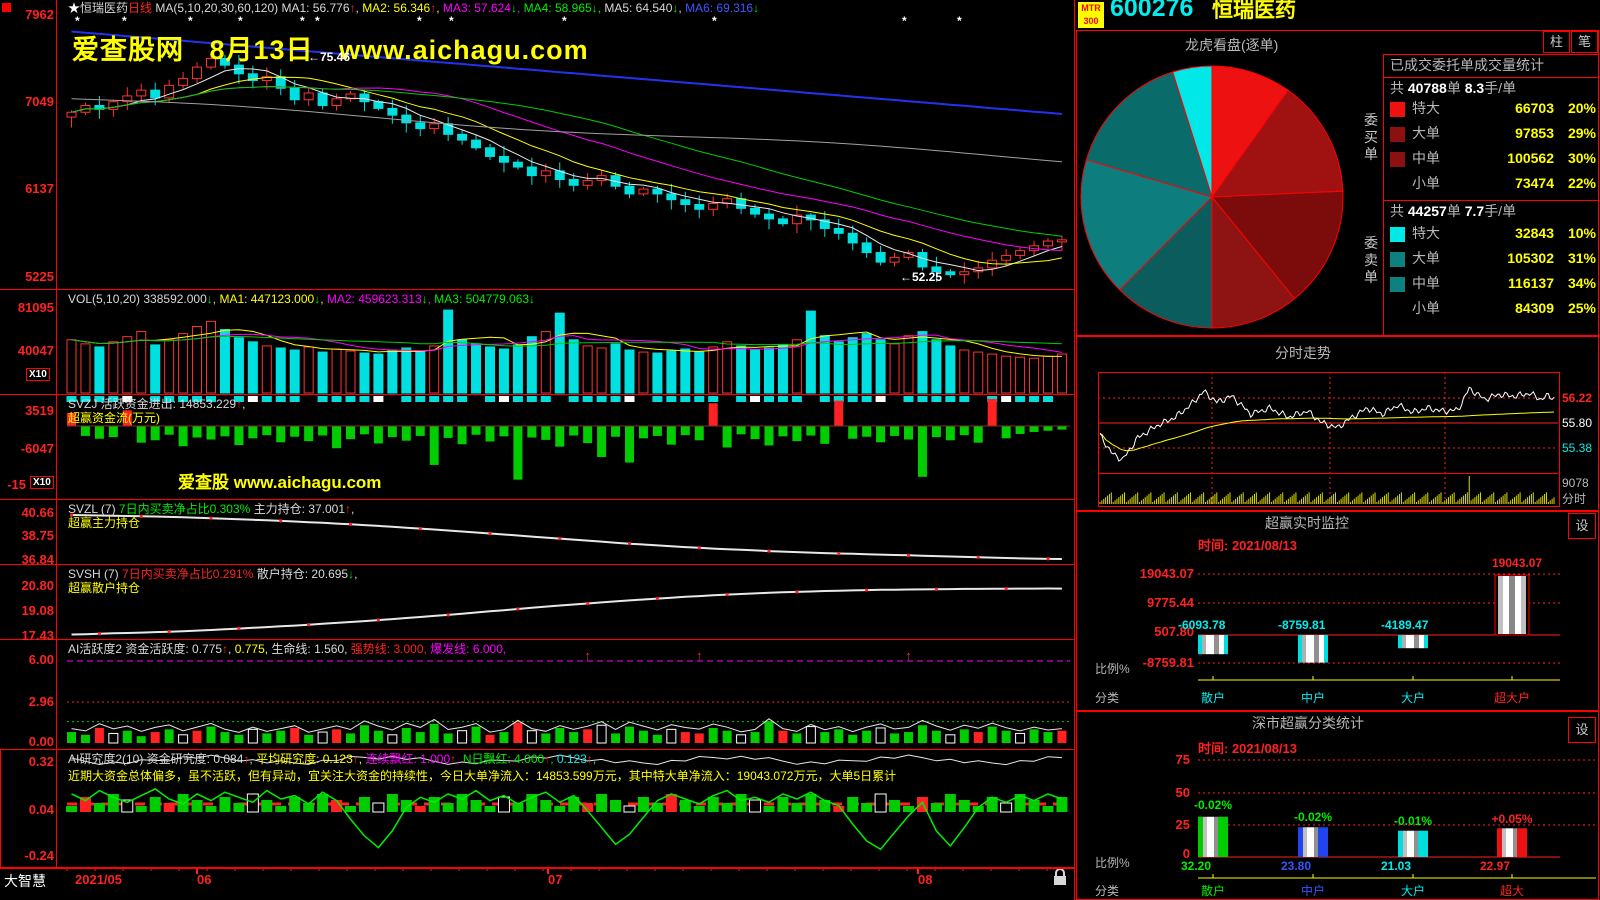 The width and height of the screenshot is (1600, 900). I want to click on header-segment: SVZL (7), so click(93, 509).